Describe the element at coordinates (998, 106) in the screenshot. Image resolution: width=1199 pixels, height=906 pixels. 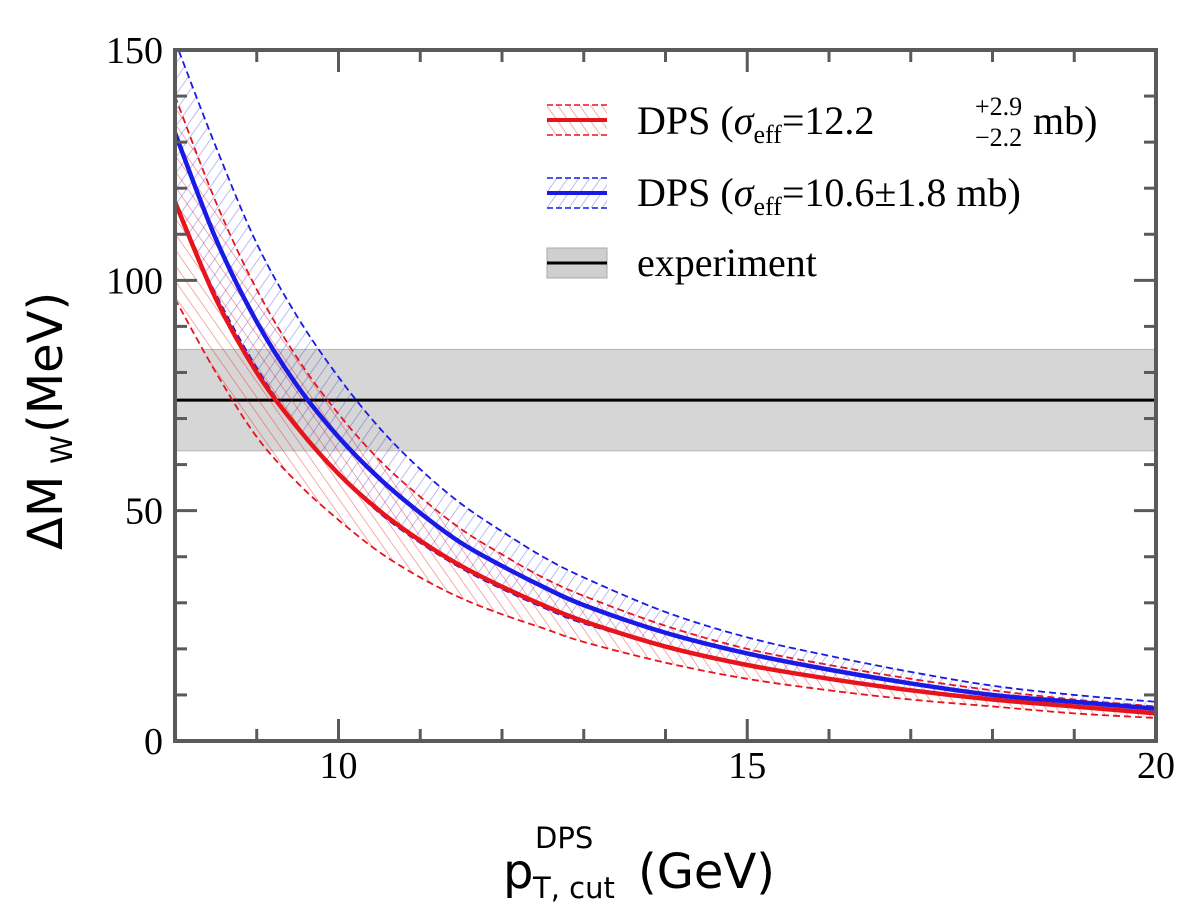
I see `legend-red-sup: +2.9` at that location.